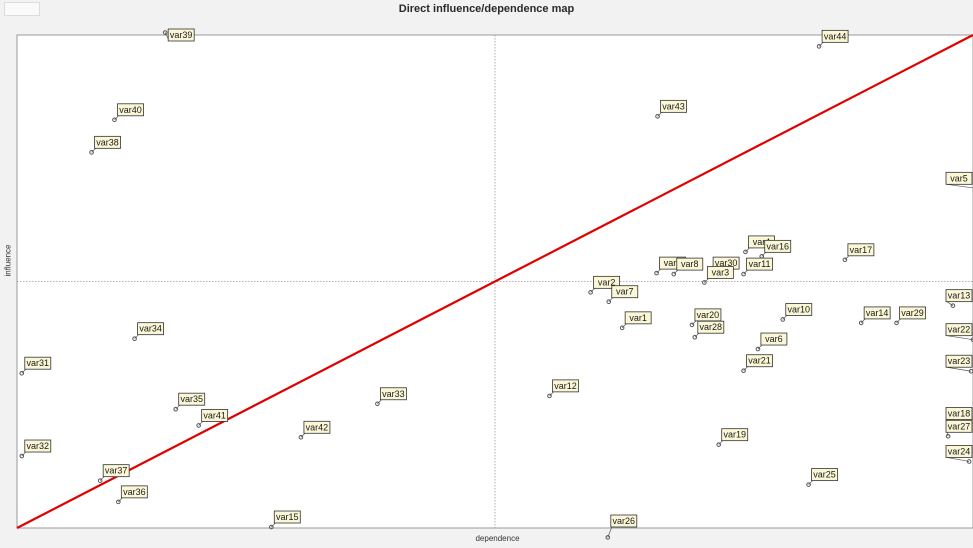 The width and height of the screenshot is (973, 548). What do you see at coordinates (721, 272) in the screenshot?
I see `point-label: var3` at bounding box center [721, 272].